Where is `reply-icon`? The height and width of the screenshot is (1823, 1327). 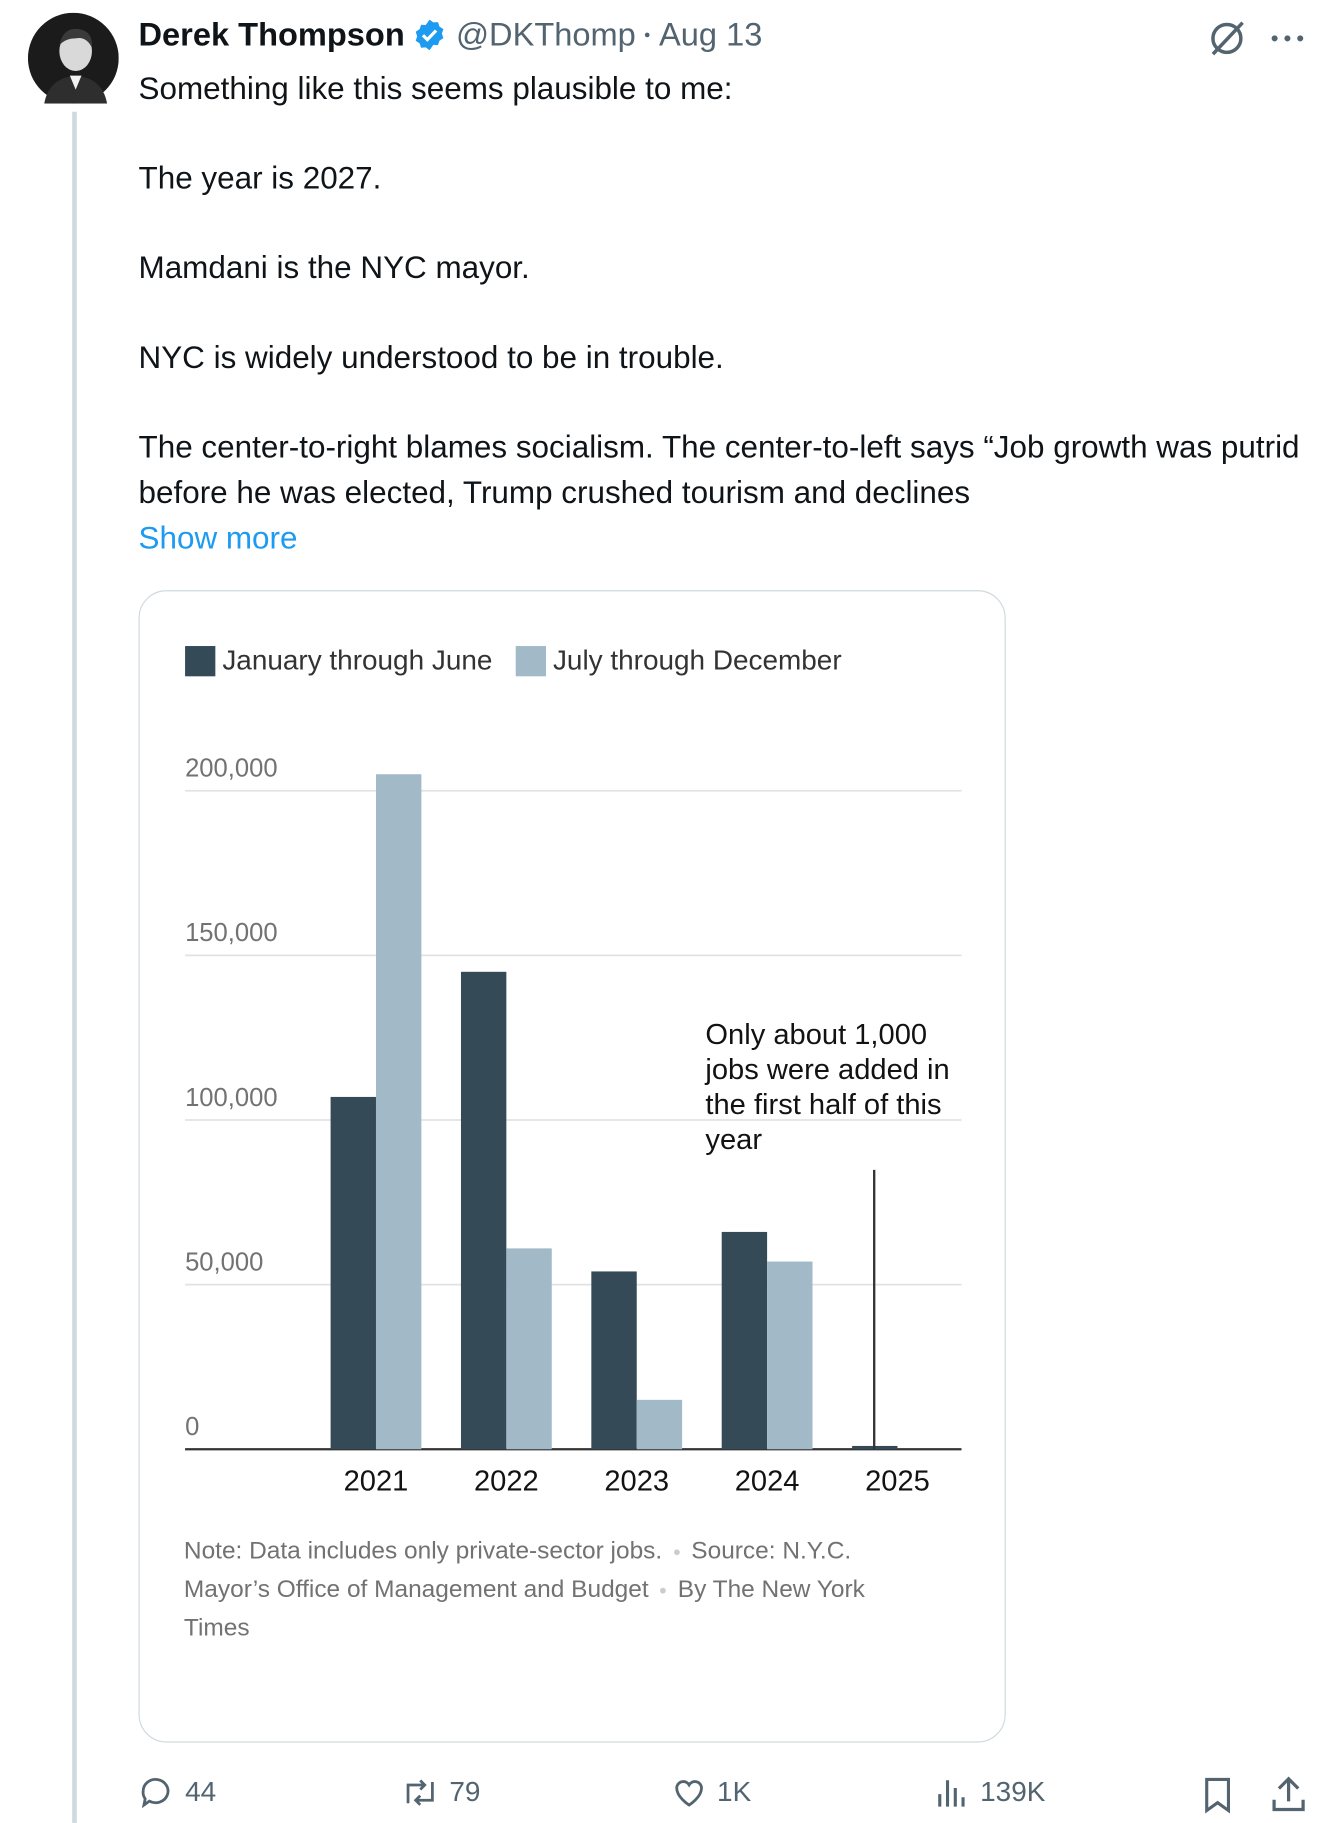
reply-icon is located at coordinates (155, 1793).